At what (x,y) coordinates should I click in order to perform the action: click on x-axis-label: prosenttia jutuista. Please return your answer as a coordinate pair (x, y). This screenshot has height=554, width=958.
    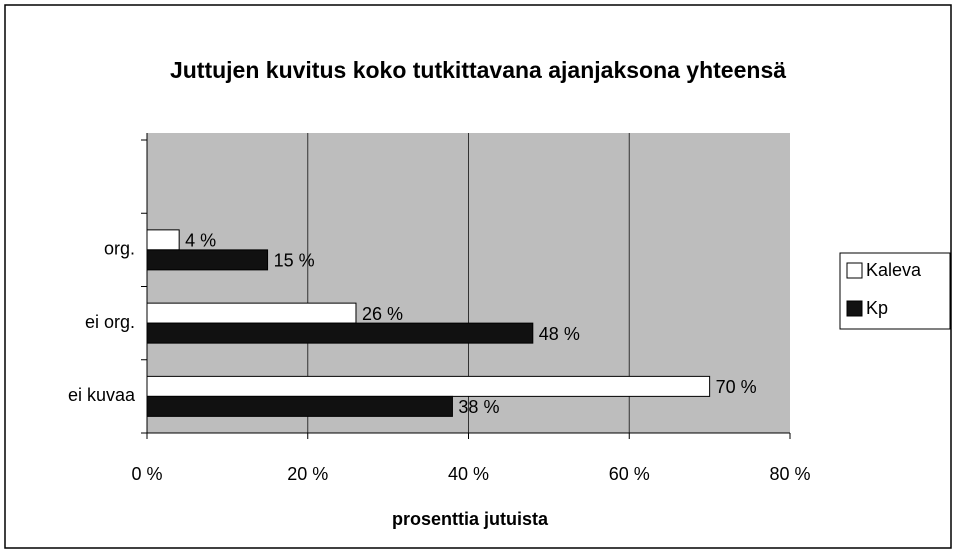
    Looking at the image, I should click on (470, 519).